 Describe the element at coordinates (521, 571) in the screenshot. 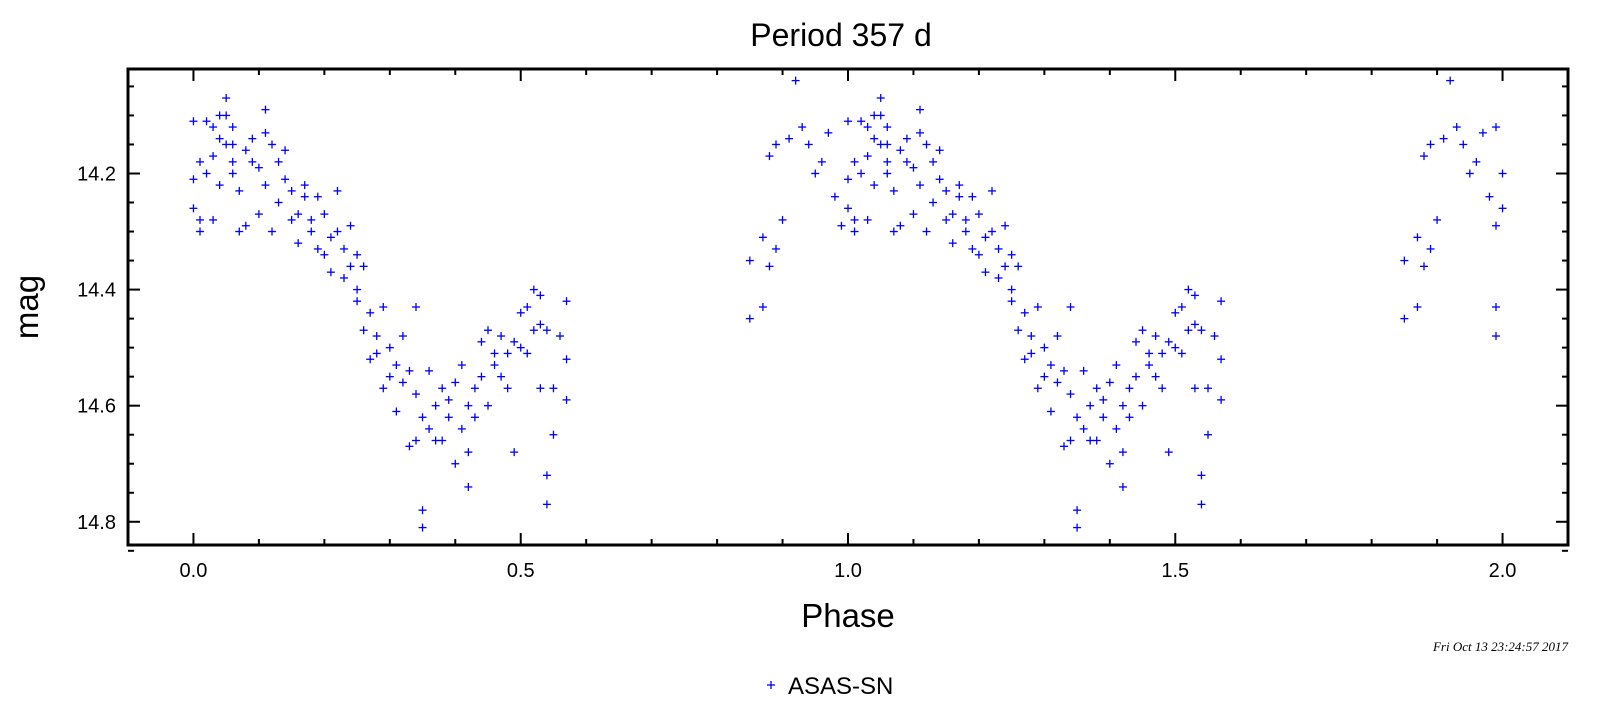

I see `x-tick-label: 0.5` at that location.